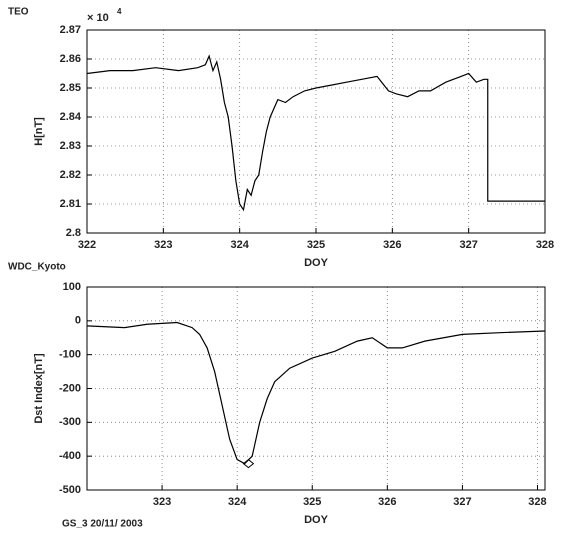 Image resolution: width=562 pixels, height=539 pixels. Describe the element at coordinates (119, 11) in the screenshot. I see `axis-exponent: 4` at that location.